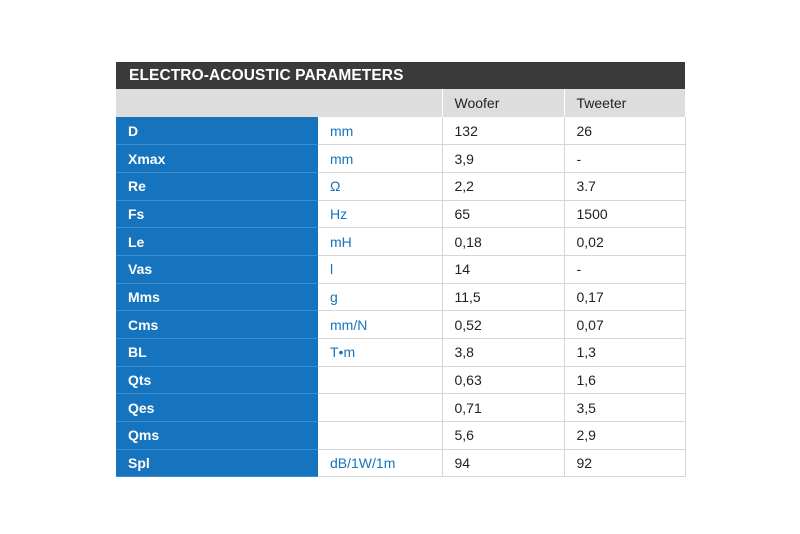 The height and width of the screenshot is (534, 800). What do you see at coordinates (502, 297) in the screenshot?
I see `woofer-value: 11,5` at bounding box center [502, 297].